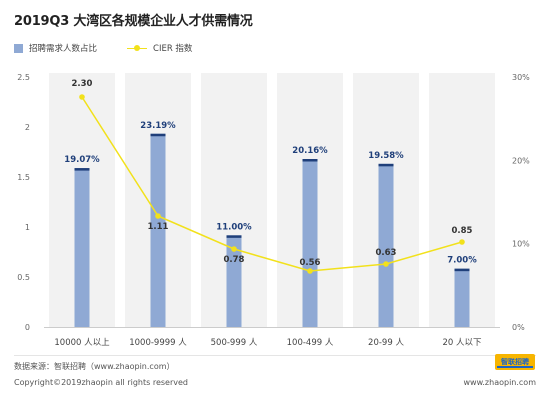 This screenshot has width=550, height=408. Describe the element at coordinates (118, 48) in the screenshot. I see `legend: 招聘需求人数占比 CIER 指数` at that location.